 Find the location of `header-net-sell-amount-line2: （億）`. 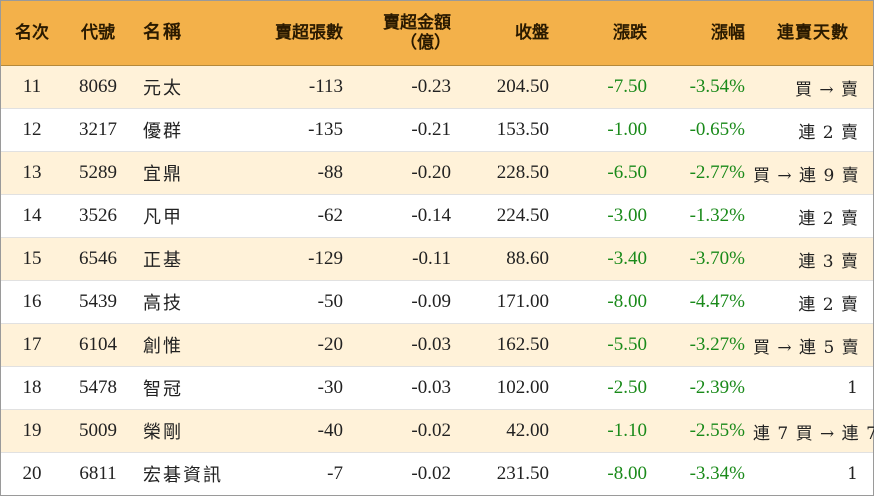

header-net-sell-amount-line2: （億） is located at coordinates (425, 43).